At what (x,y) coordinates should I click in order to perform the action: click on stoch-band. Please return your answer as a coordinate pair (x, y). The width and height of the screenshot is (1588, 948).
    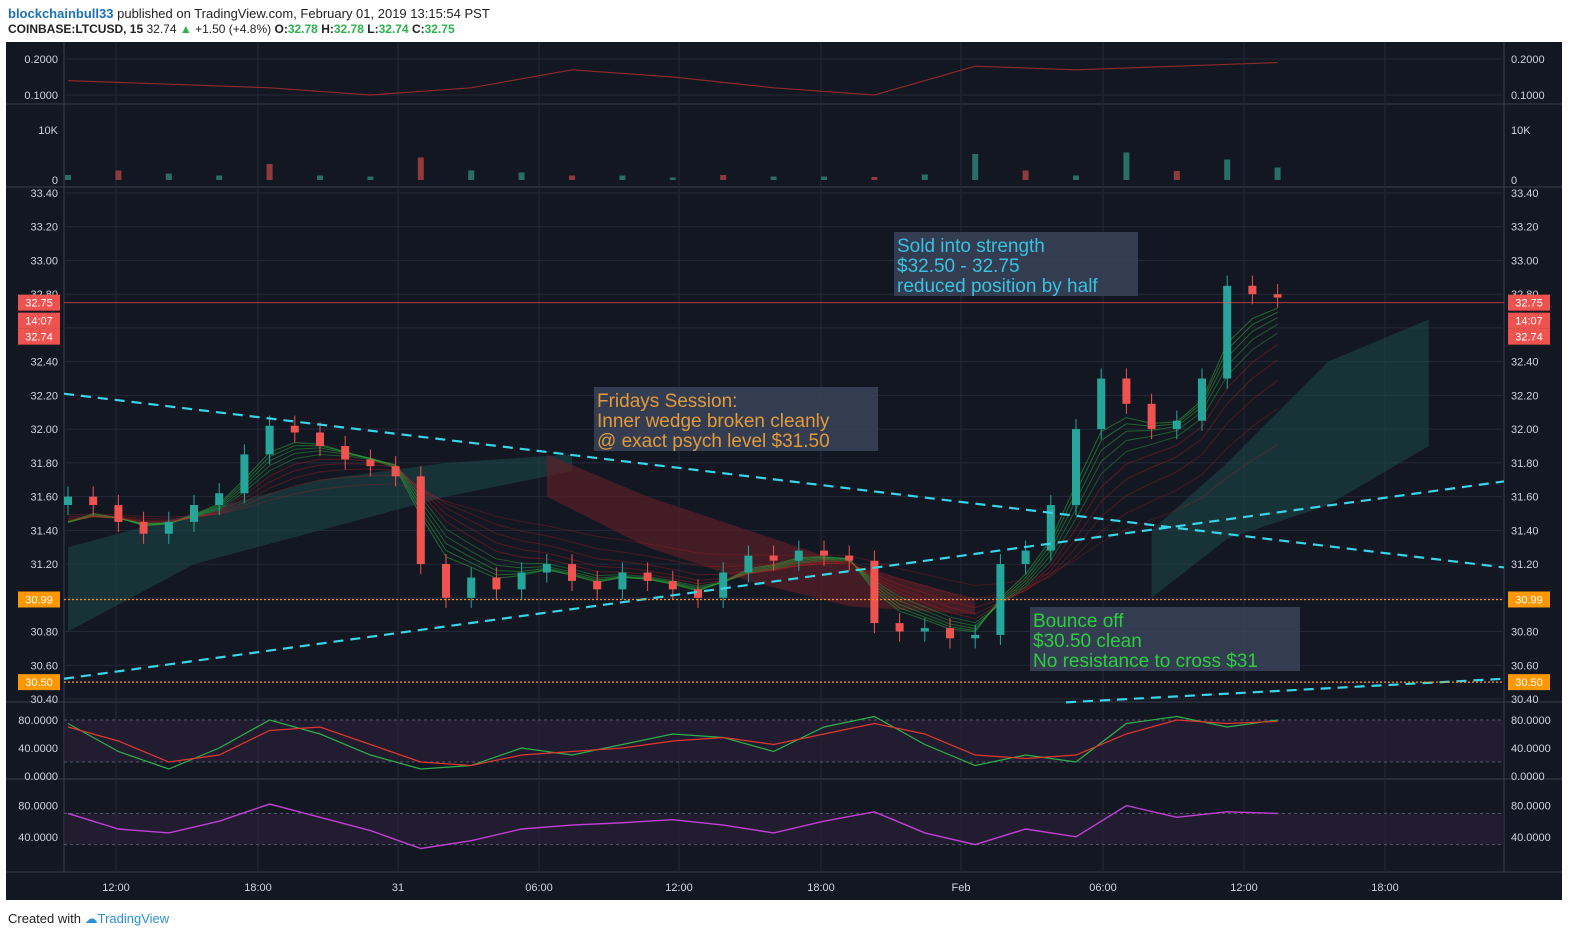
    Looking at the image, I should click on (784, 741).